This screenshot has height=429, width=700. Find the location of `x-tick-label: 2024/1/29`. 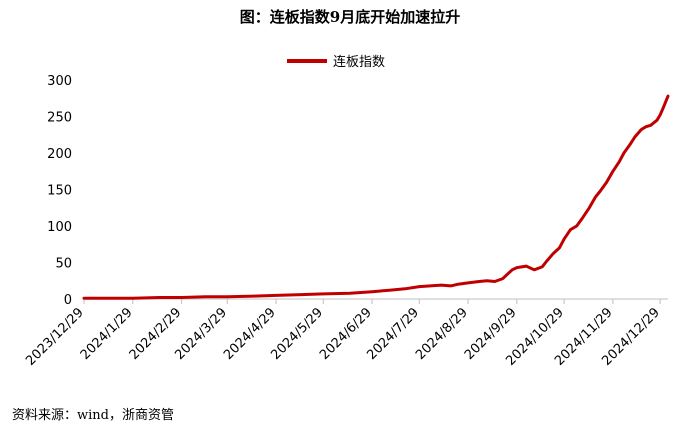

x-tick-label: 2024/1/29 is located at coordinates (107, 334).